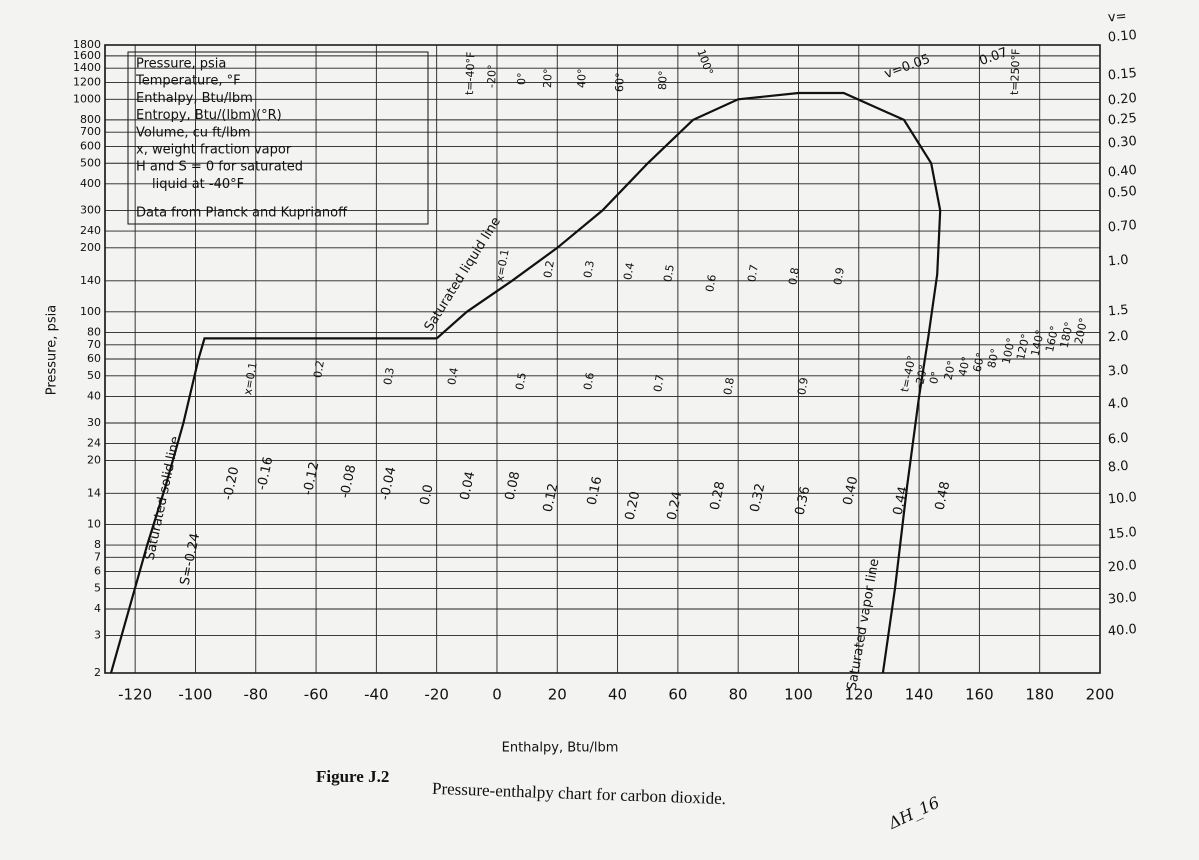 This screenshot has height=860, width=1199. I want to click on y-tick-label: 30, so click(94, 422).